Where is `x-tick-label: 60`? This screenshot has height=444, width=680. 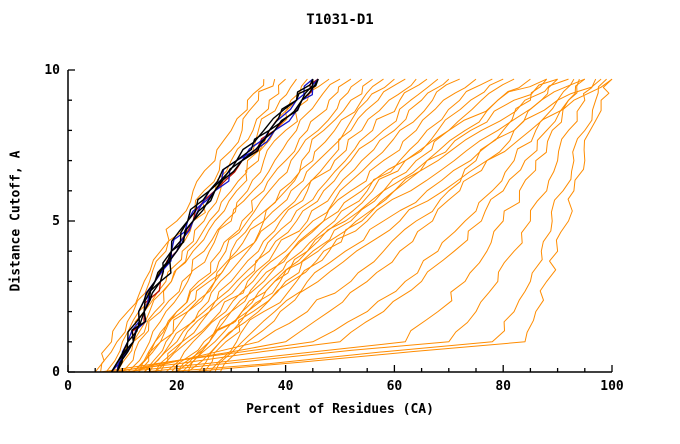 x-tick-label: 60 is located at coordinates (395, 386).